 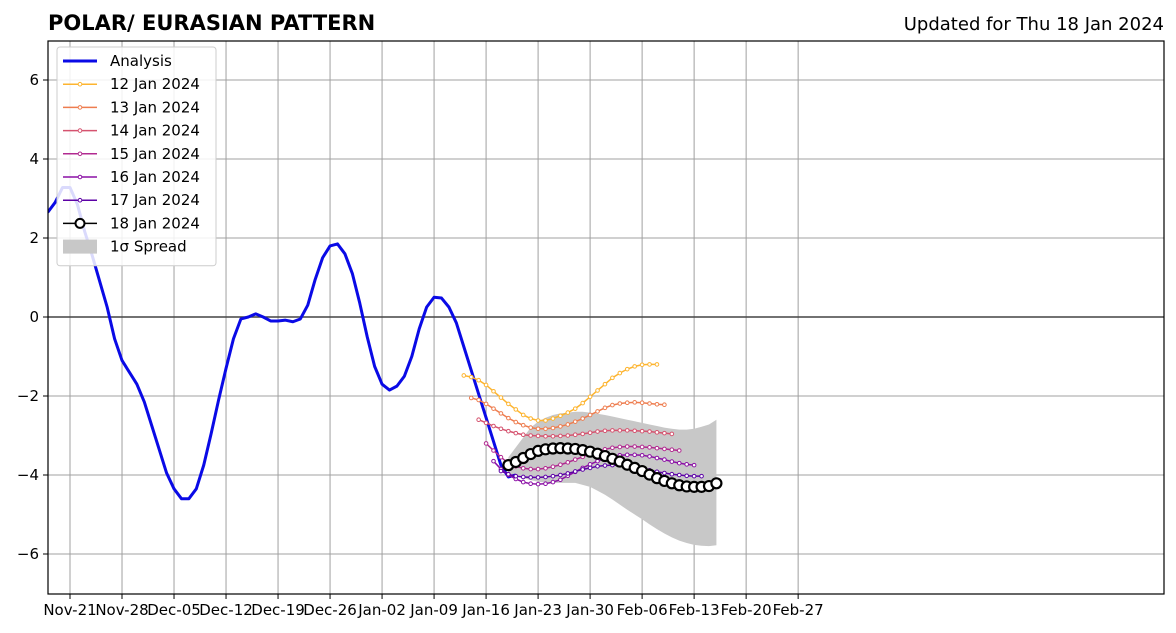 I want to click on legend-label: 17 Jan 2024, so click(x=155, y=200).